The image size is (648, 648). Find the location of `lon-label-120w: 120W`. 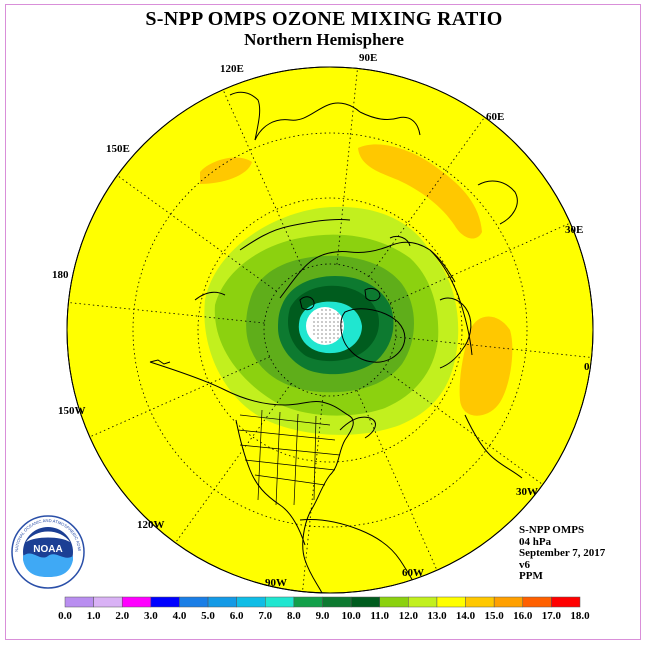

lon-label-120w: 120W is located at coordinates (151, 525).